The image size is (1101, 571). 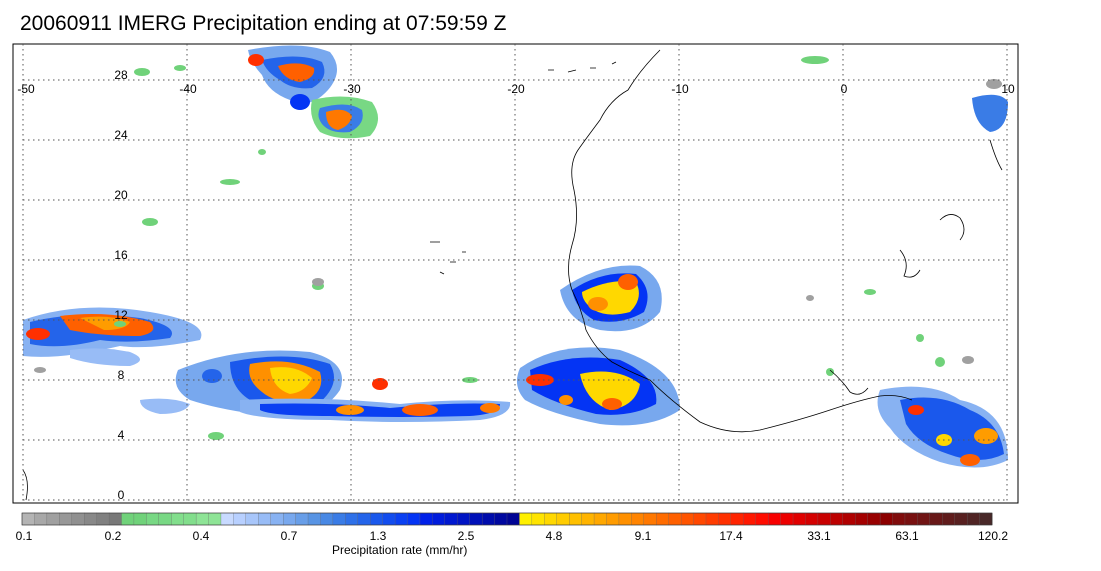 What do you see at coordinates (121, 255) in the screenshot?
I see `lat-label: 16` at bounding box center [121, 255].